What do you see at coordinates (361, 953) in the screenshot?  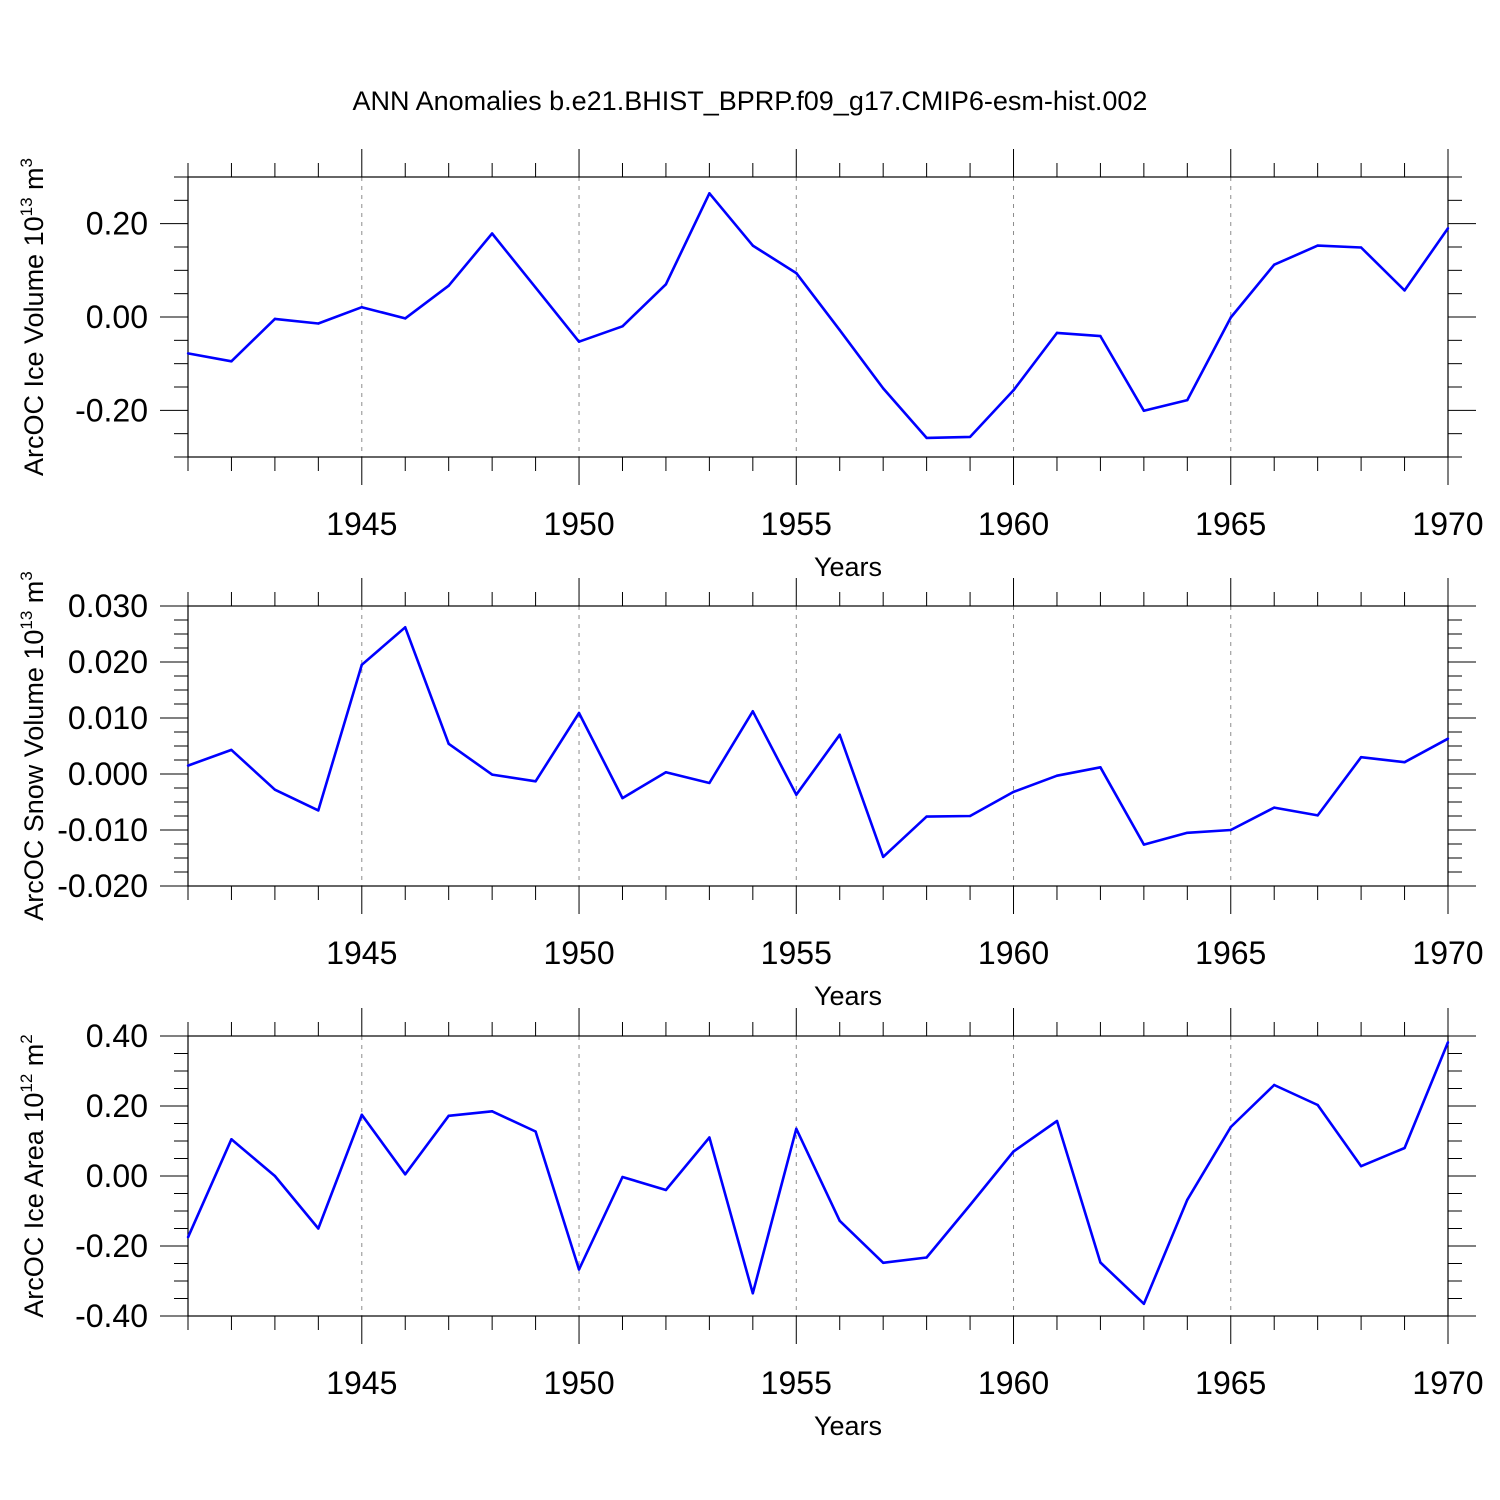 I see `snow-volume-xtick-label: 1945` at bounding box center [361, 953].